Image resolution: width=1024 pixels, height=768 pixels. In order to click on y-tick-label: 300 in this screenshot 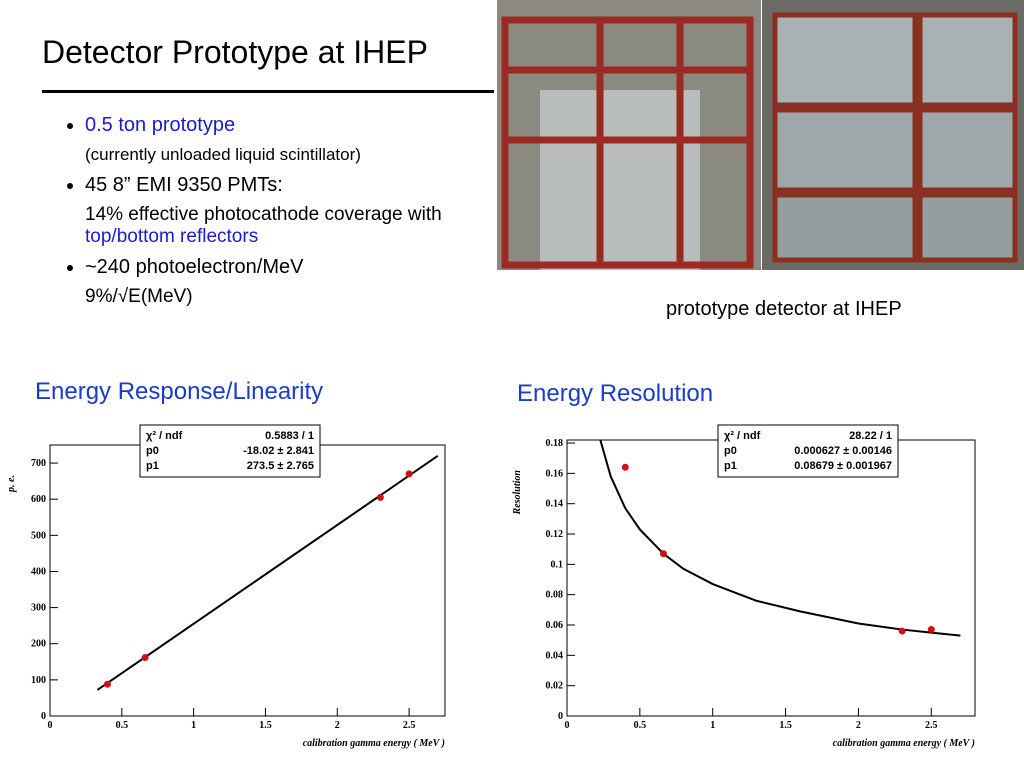, I will do `click(38, 608)`.